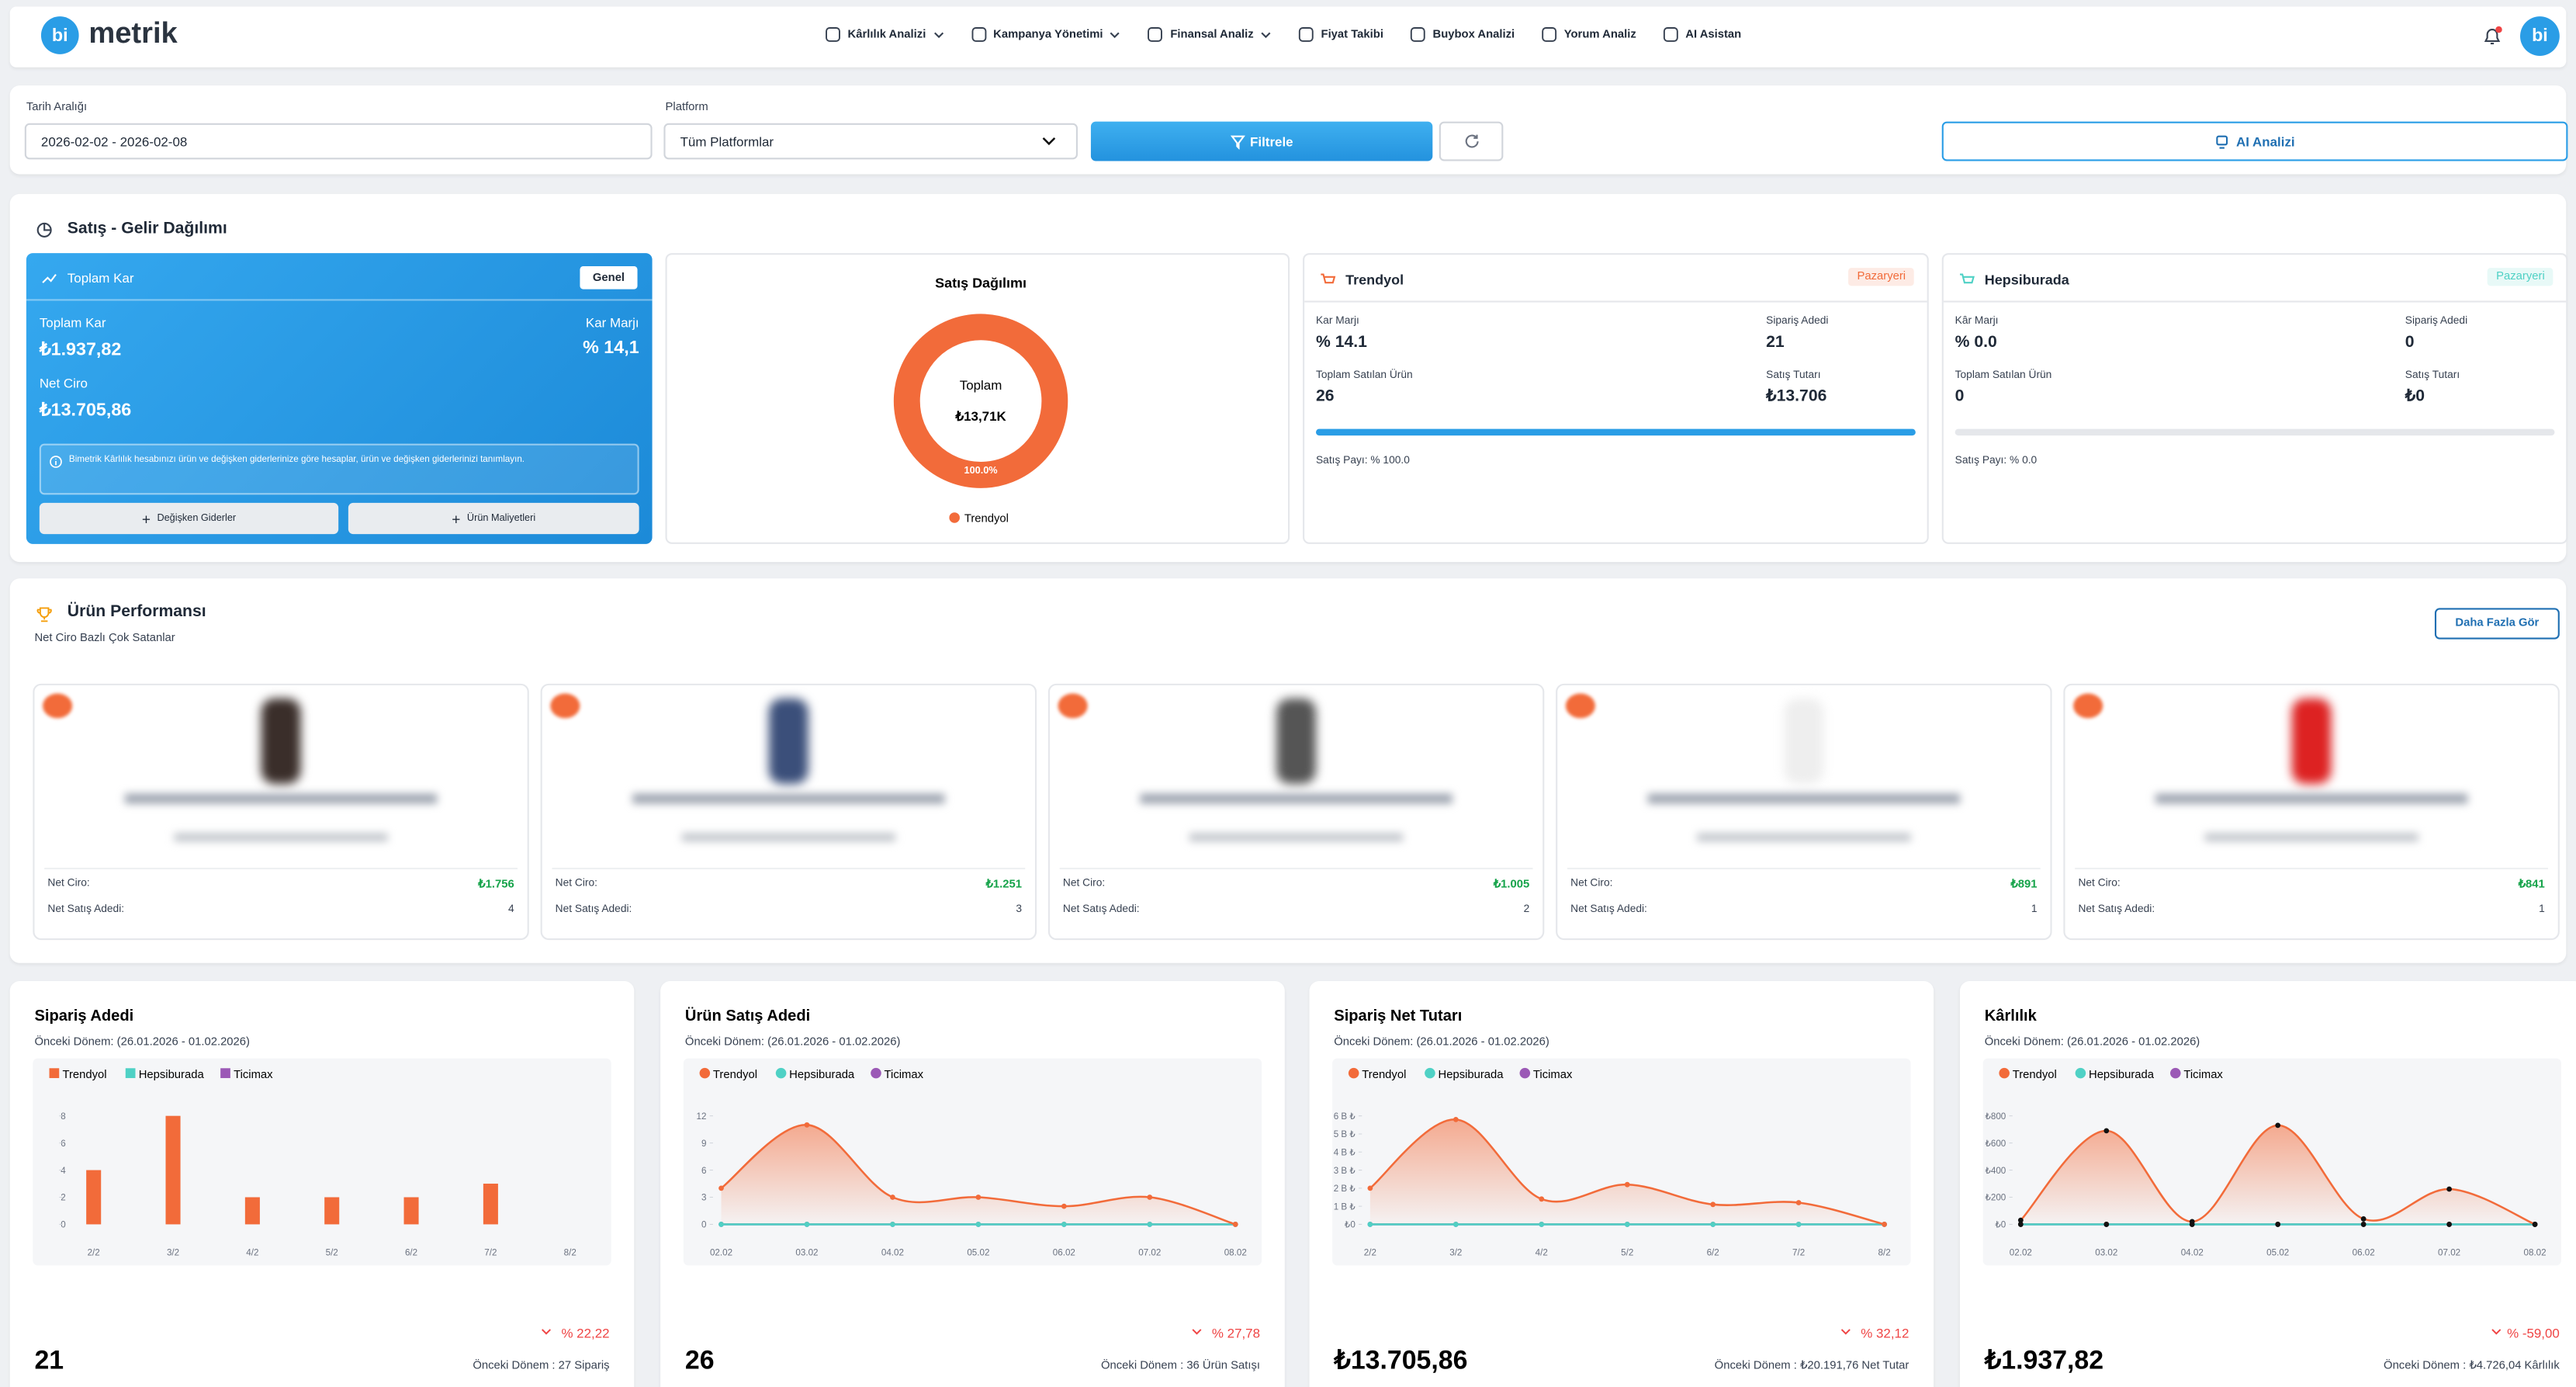 The width and height of the screenshot is (2576, 1387). What do you see at coordinates (2540, 36) in the screenshot?
I see `avatar: bi` at bounding box center [2540, 36].